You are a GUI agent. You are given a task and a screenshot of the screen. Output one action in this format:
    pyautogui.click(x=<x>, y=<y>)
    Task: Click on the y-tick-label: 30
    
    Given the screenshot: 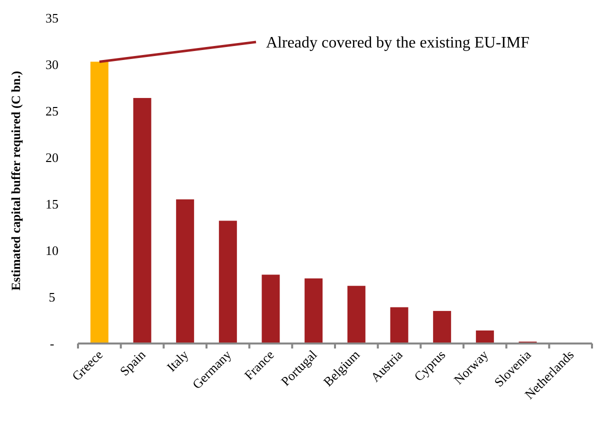 What is the action you would take?
    pyautogui.click(x=52, y=64)
    